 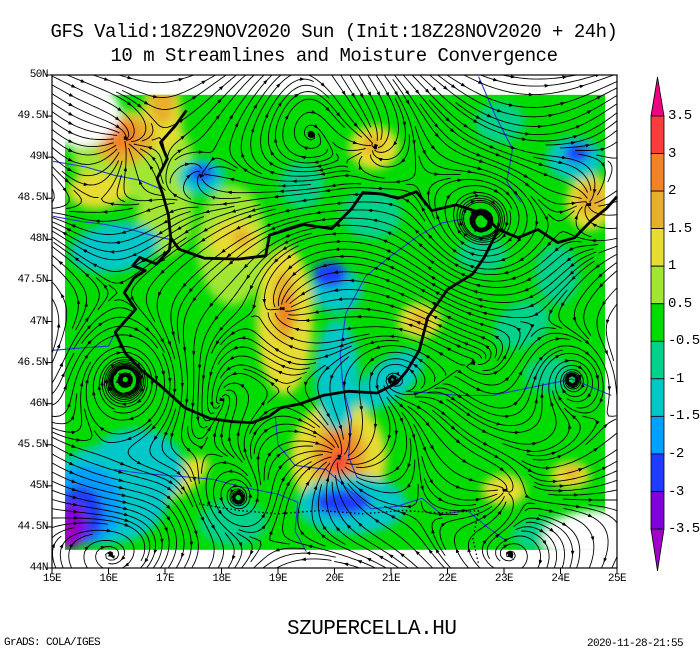 I want to click on colorbar-tick-label: 1.5, so click(x=680, y=228).